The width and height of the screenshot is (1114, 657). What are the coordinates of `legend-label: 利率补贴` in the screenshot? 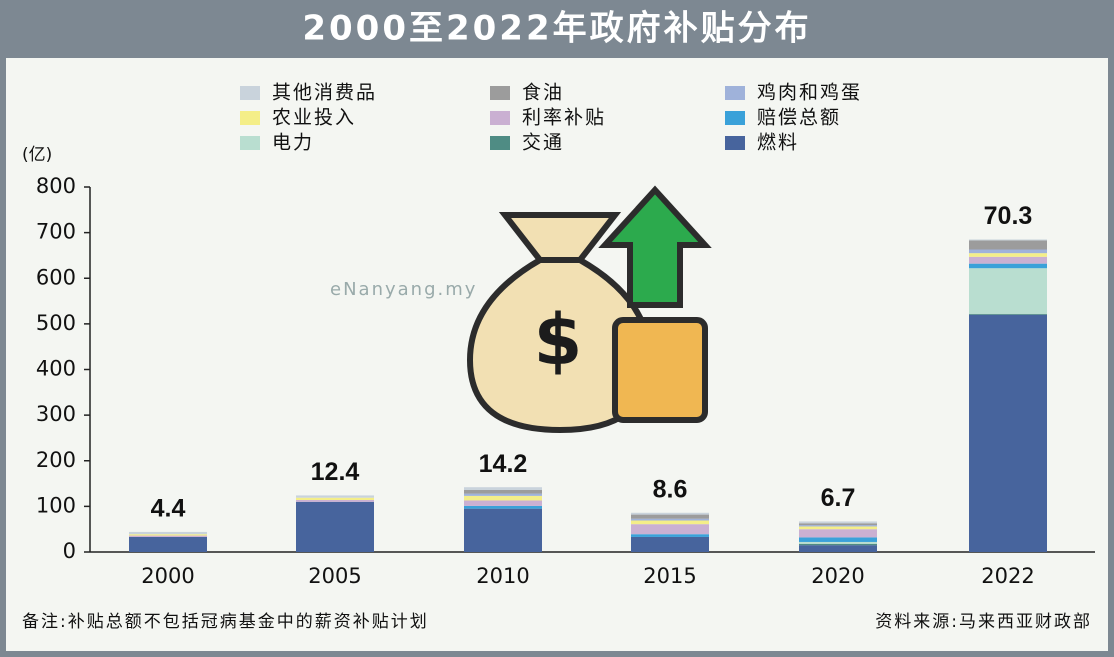 It's located at (564, 118).